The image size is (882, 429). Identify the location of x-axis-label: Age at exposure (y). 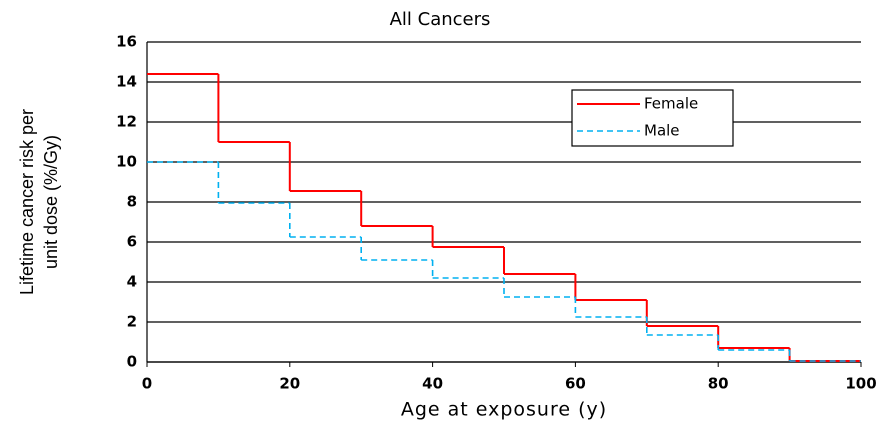
(504, 410).